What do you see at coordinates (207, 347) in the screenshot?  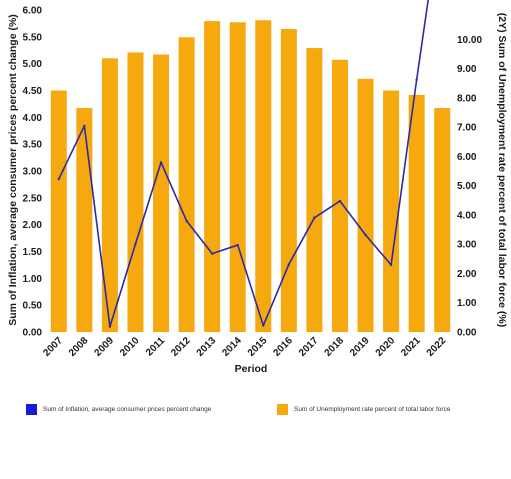 I see `x-tick-label: 2013` at bounding box center [207, 347].